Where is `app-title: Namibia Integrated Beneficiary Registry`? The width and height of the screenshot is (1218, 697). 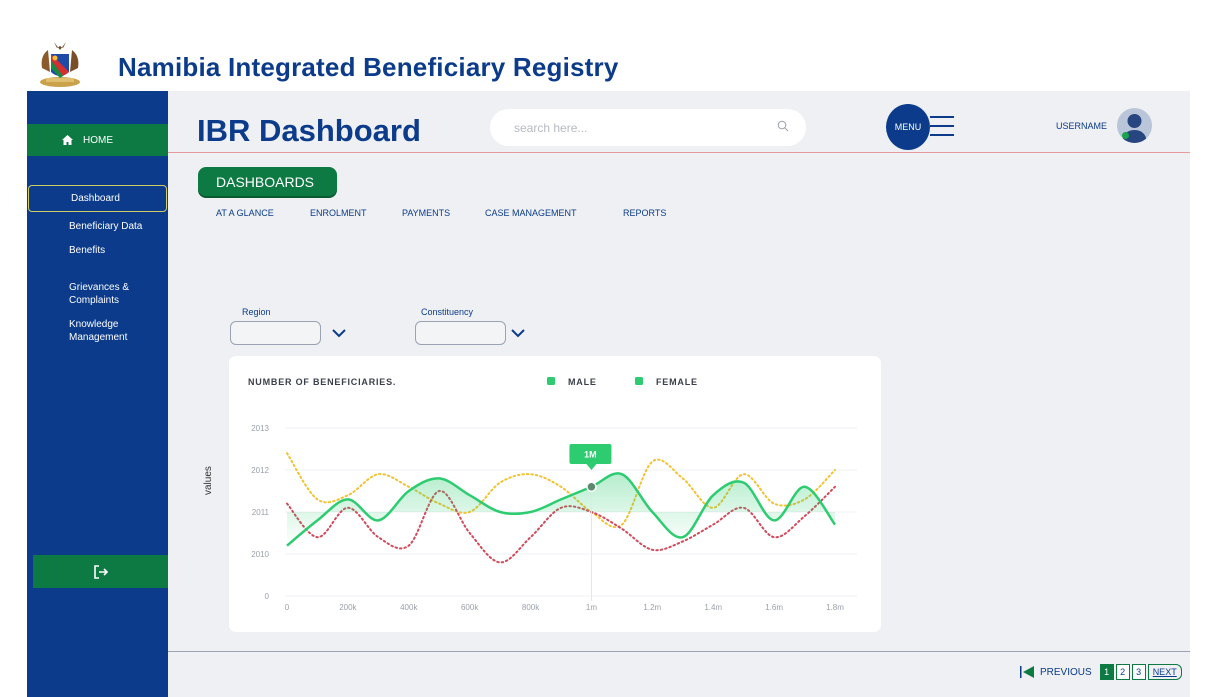 app-title: Namibia Integrated Beneficiary Registry is located at coordinates (368, 67).